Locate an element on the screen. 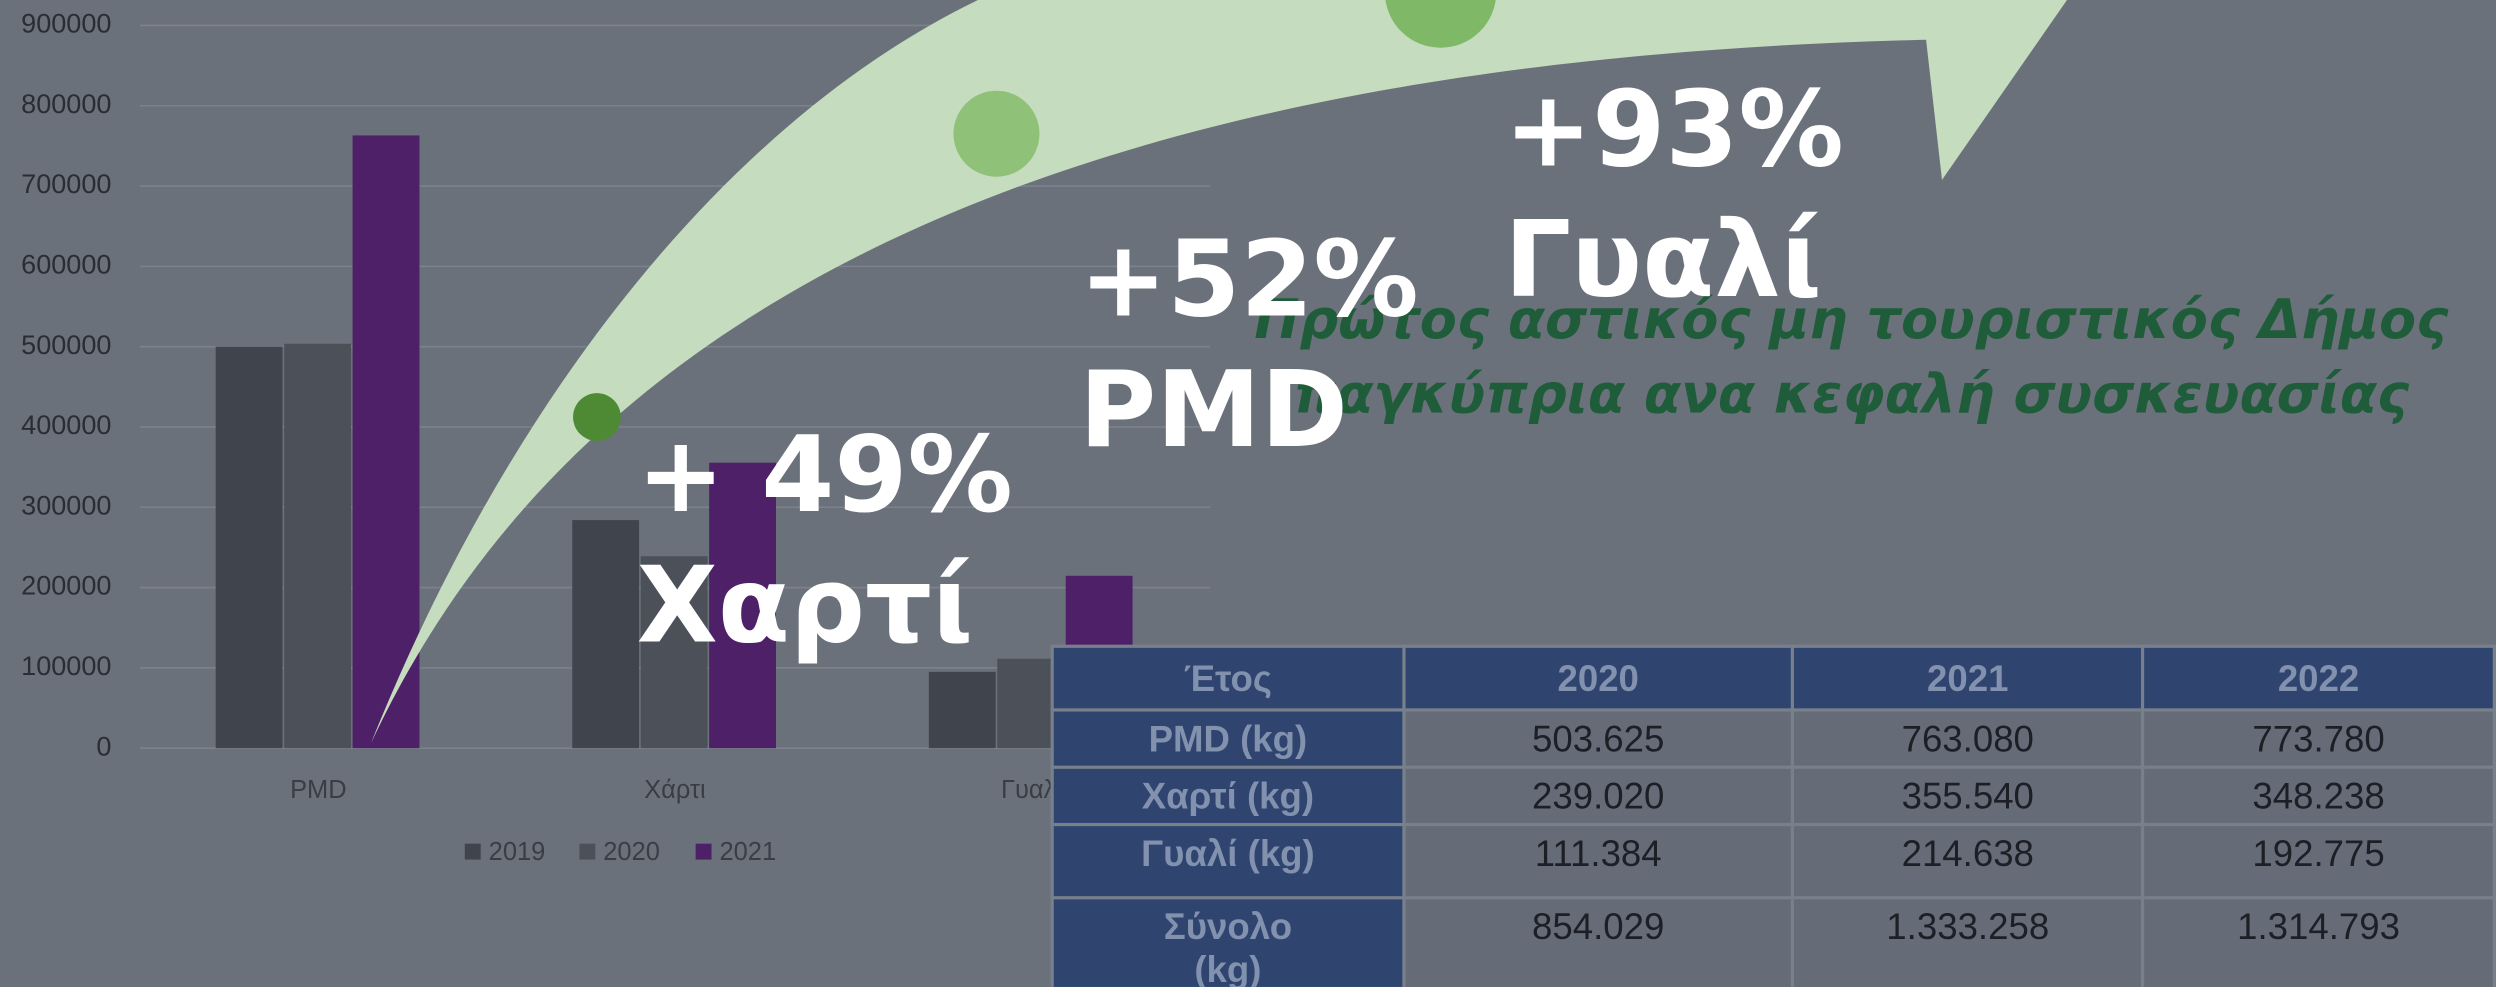  cell: 111.384 is located at coordinates (1598, 861).